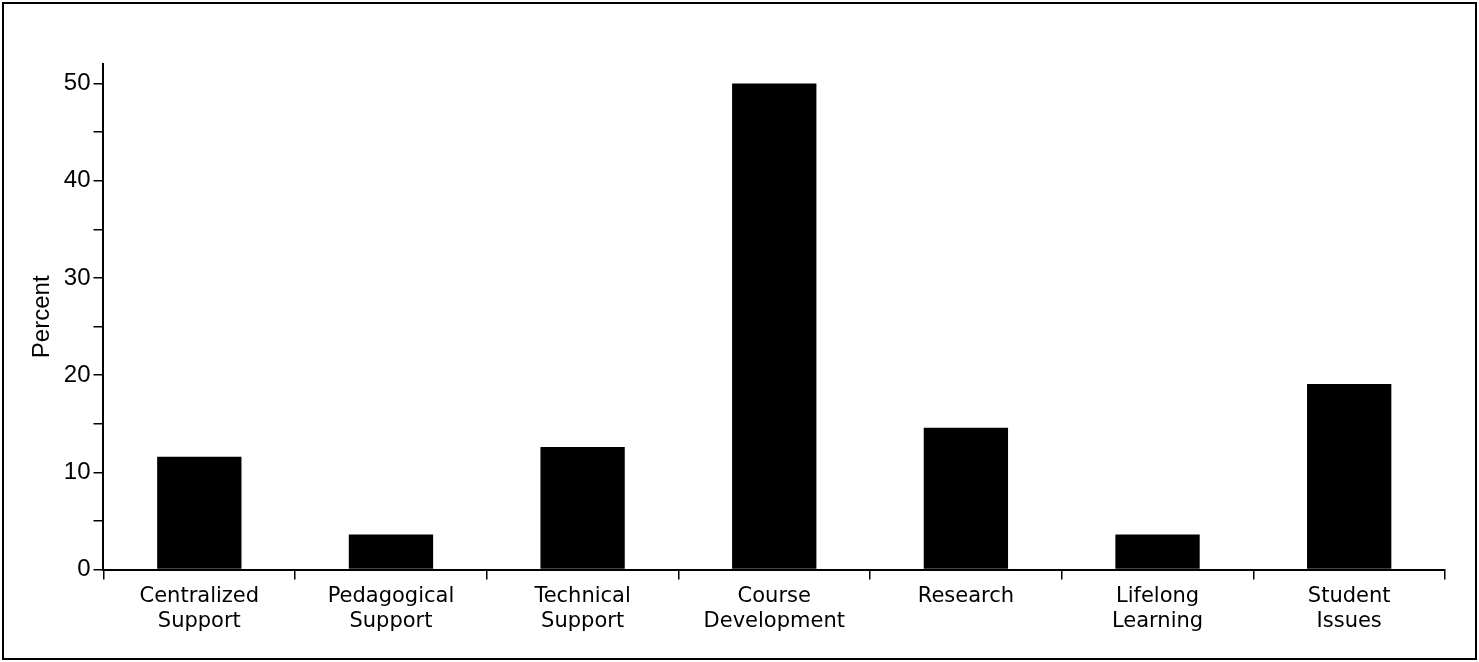 This screenshot has width=1479, height=662. I want to click on y-axis-title: Percent, so click(41, 317).